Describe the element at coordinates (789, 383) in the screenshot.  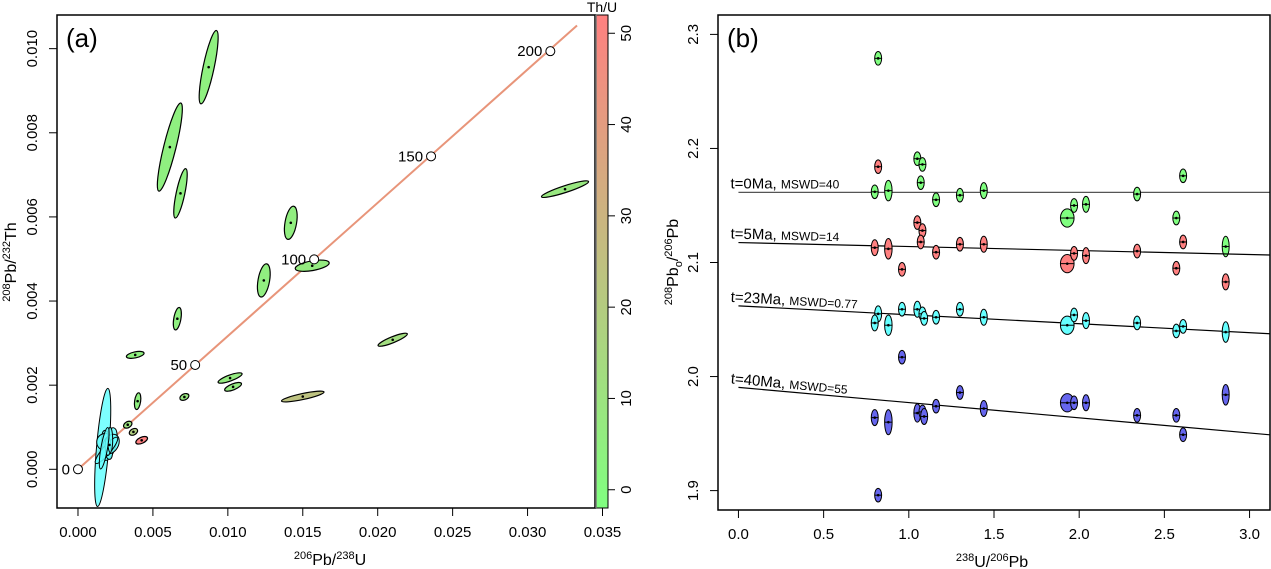
I see `series-label: t=40Ma, MSWD=55` at that location.